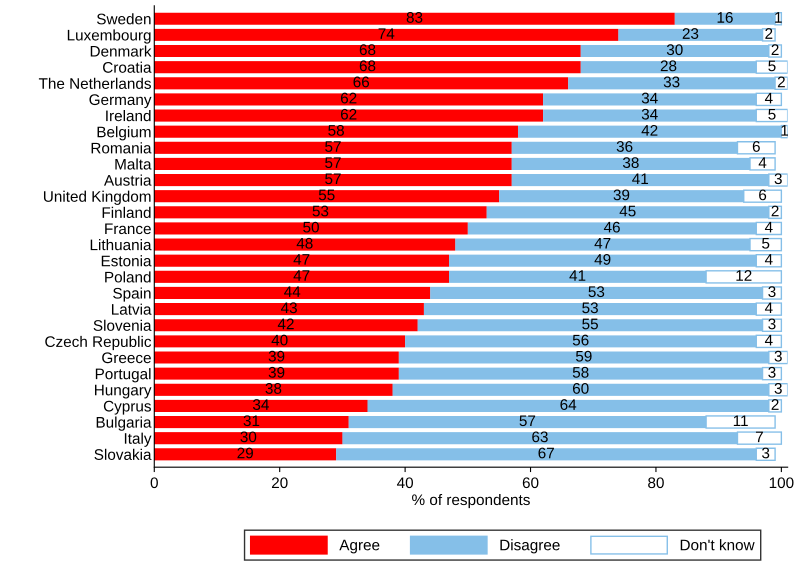 The width and height of the screenshot is (812, 584). I want to click on data-label: 31, so click(252, 420).